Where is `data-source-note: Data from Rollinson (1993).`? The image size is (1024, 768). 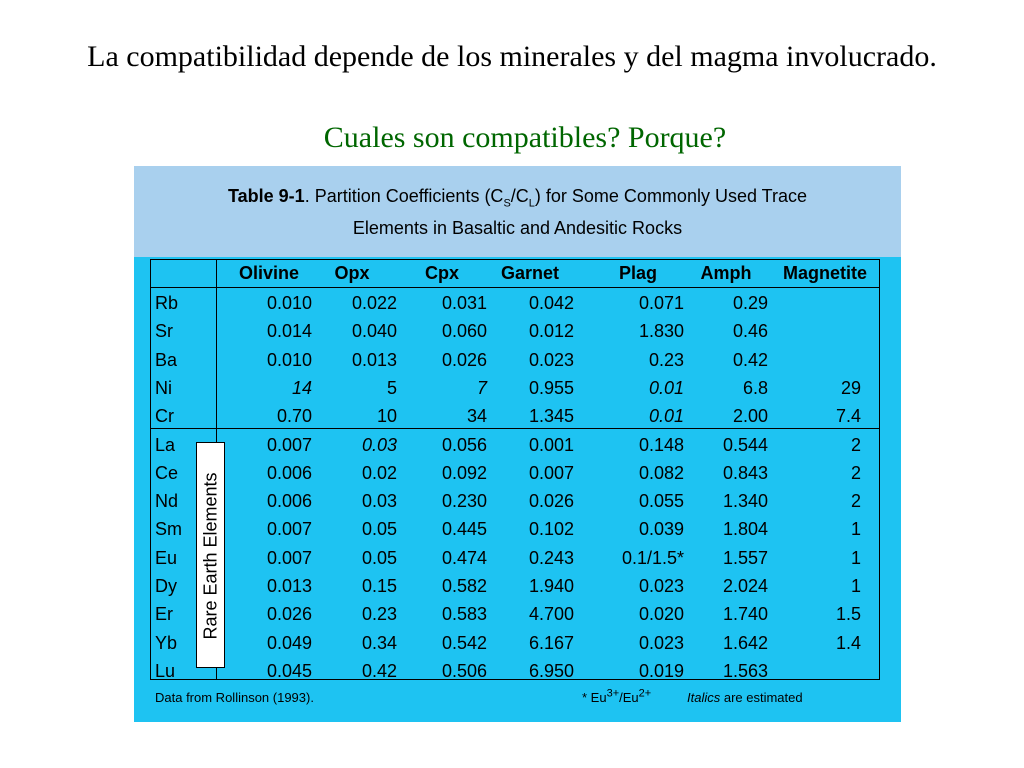 data-source-note: Data from Rollinson (1993). is located at coordinates (234, 697).